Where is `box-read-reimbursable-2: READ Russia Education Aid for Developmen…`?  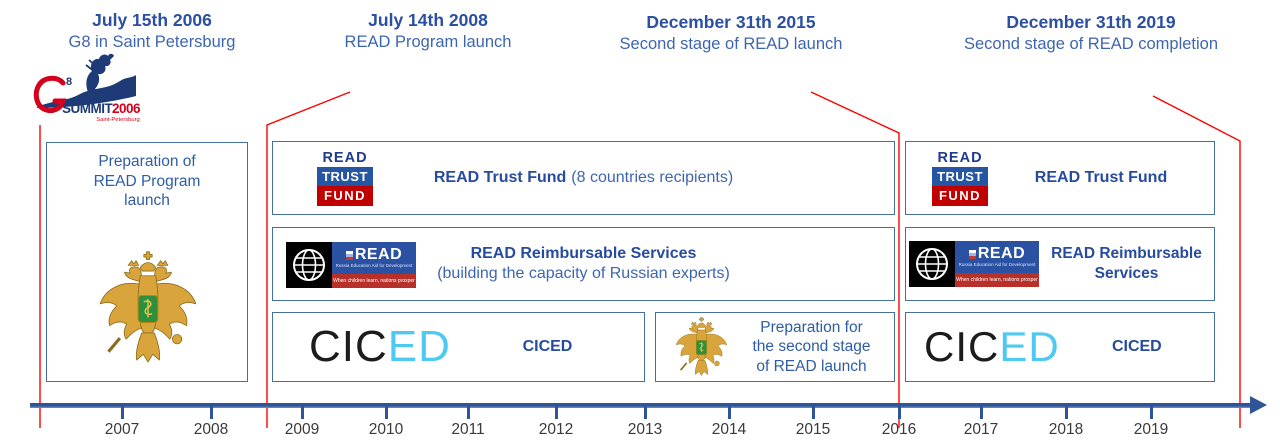 box-read-reimbursable-2: READ Russia Education Aid for Developmen… is located at coordinates (1060, 264).